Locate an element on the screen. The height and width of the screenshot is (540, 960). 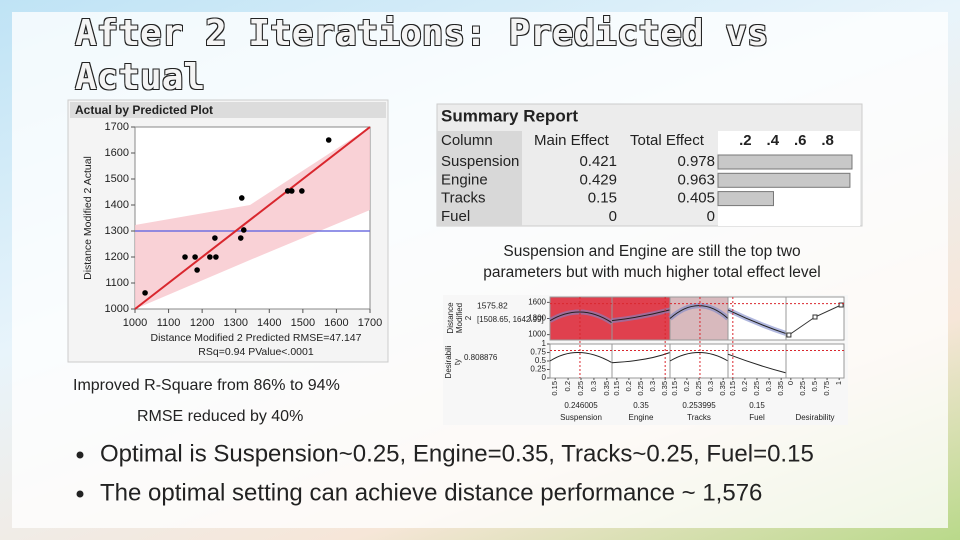
factor-name: Fuel is located at coordinates (757, 417).